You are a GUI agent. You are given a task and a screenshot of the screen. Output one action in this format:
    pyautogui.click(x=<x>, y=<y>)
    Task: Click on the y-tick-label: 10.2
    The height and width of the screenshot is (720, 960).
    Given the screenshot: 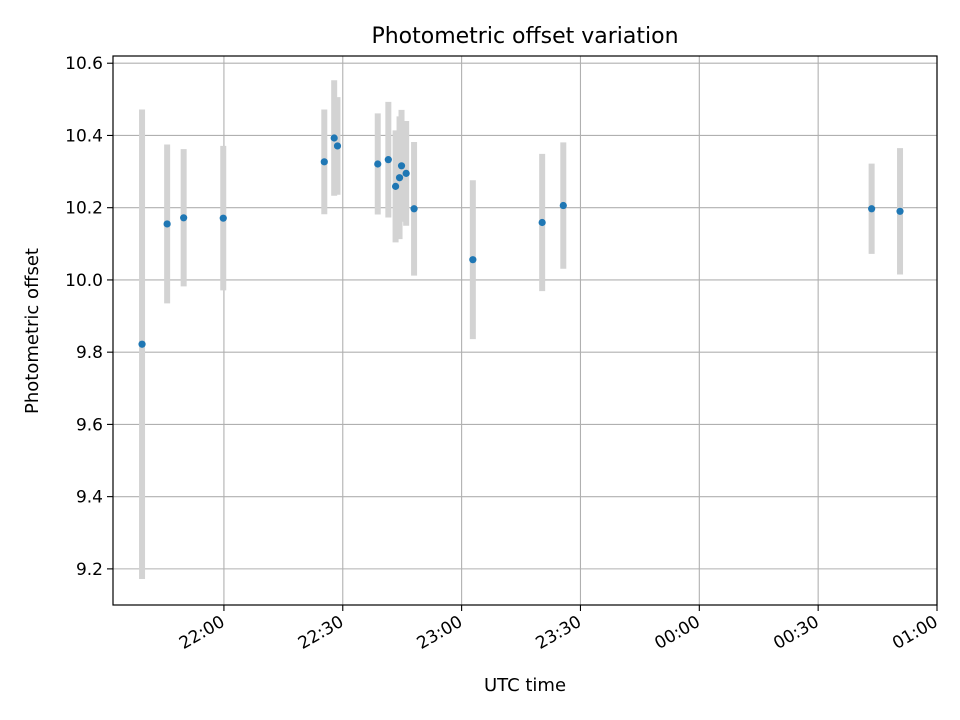 What is the action you would take?
    pyautogui.click(x=84, y=209)
    